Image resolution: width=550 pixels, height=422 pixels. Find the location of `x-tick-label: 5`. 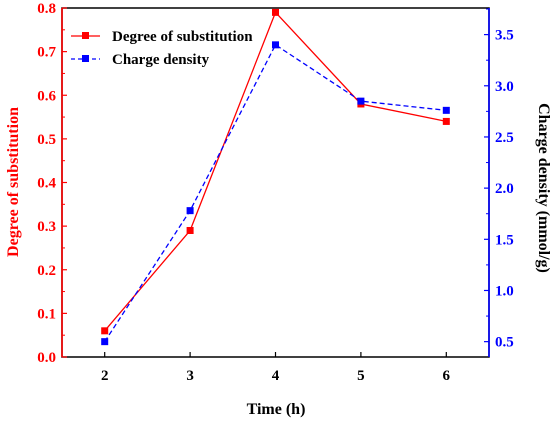

x-tick-label: 5 is located at coordinates (361, 376).